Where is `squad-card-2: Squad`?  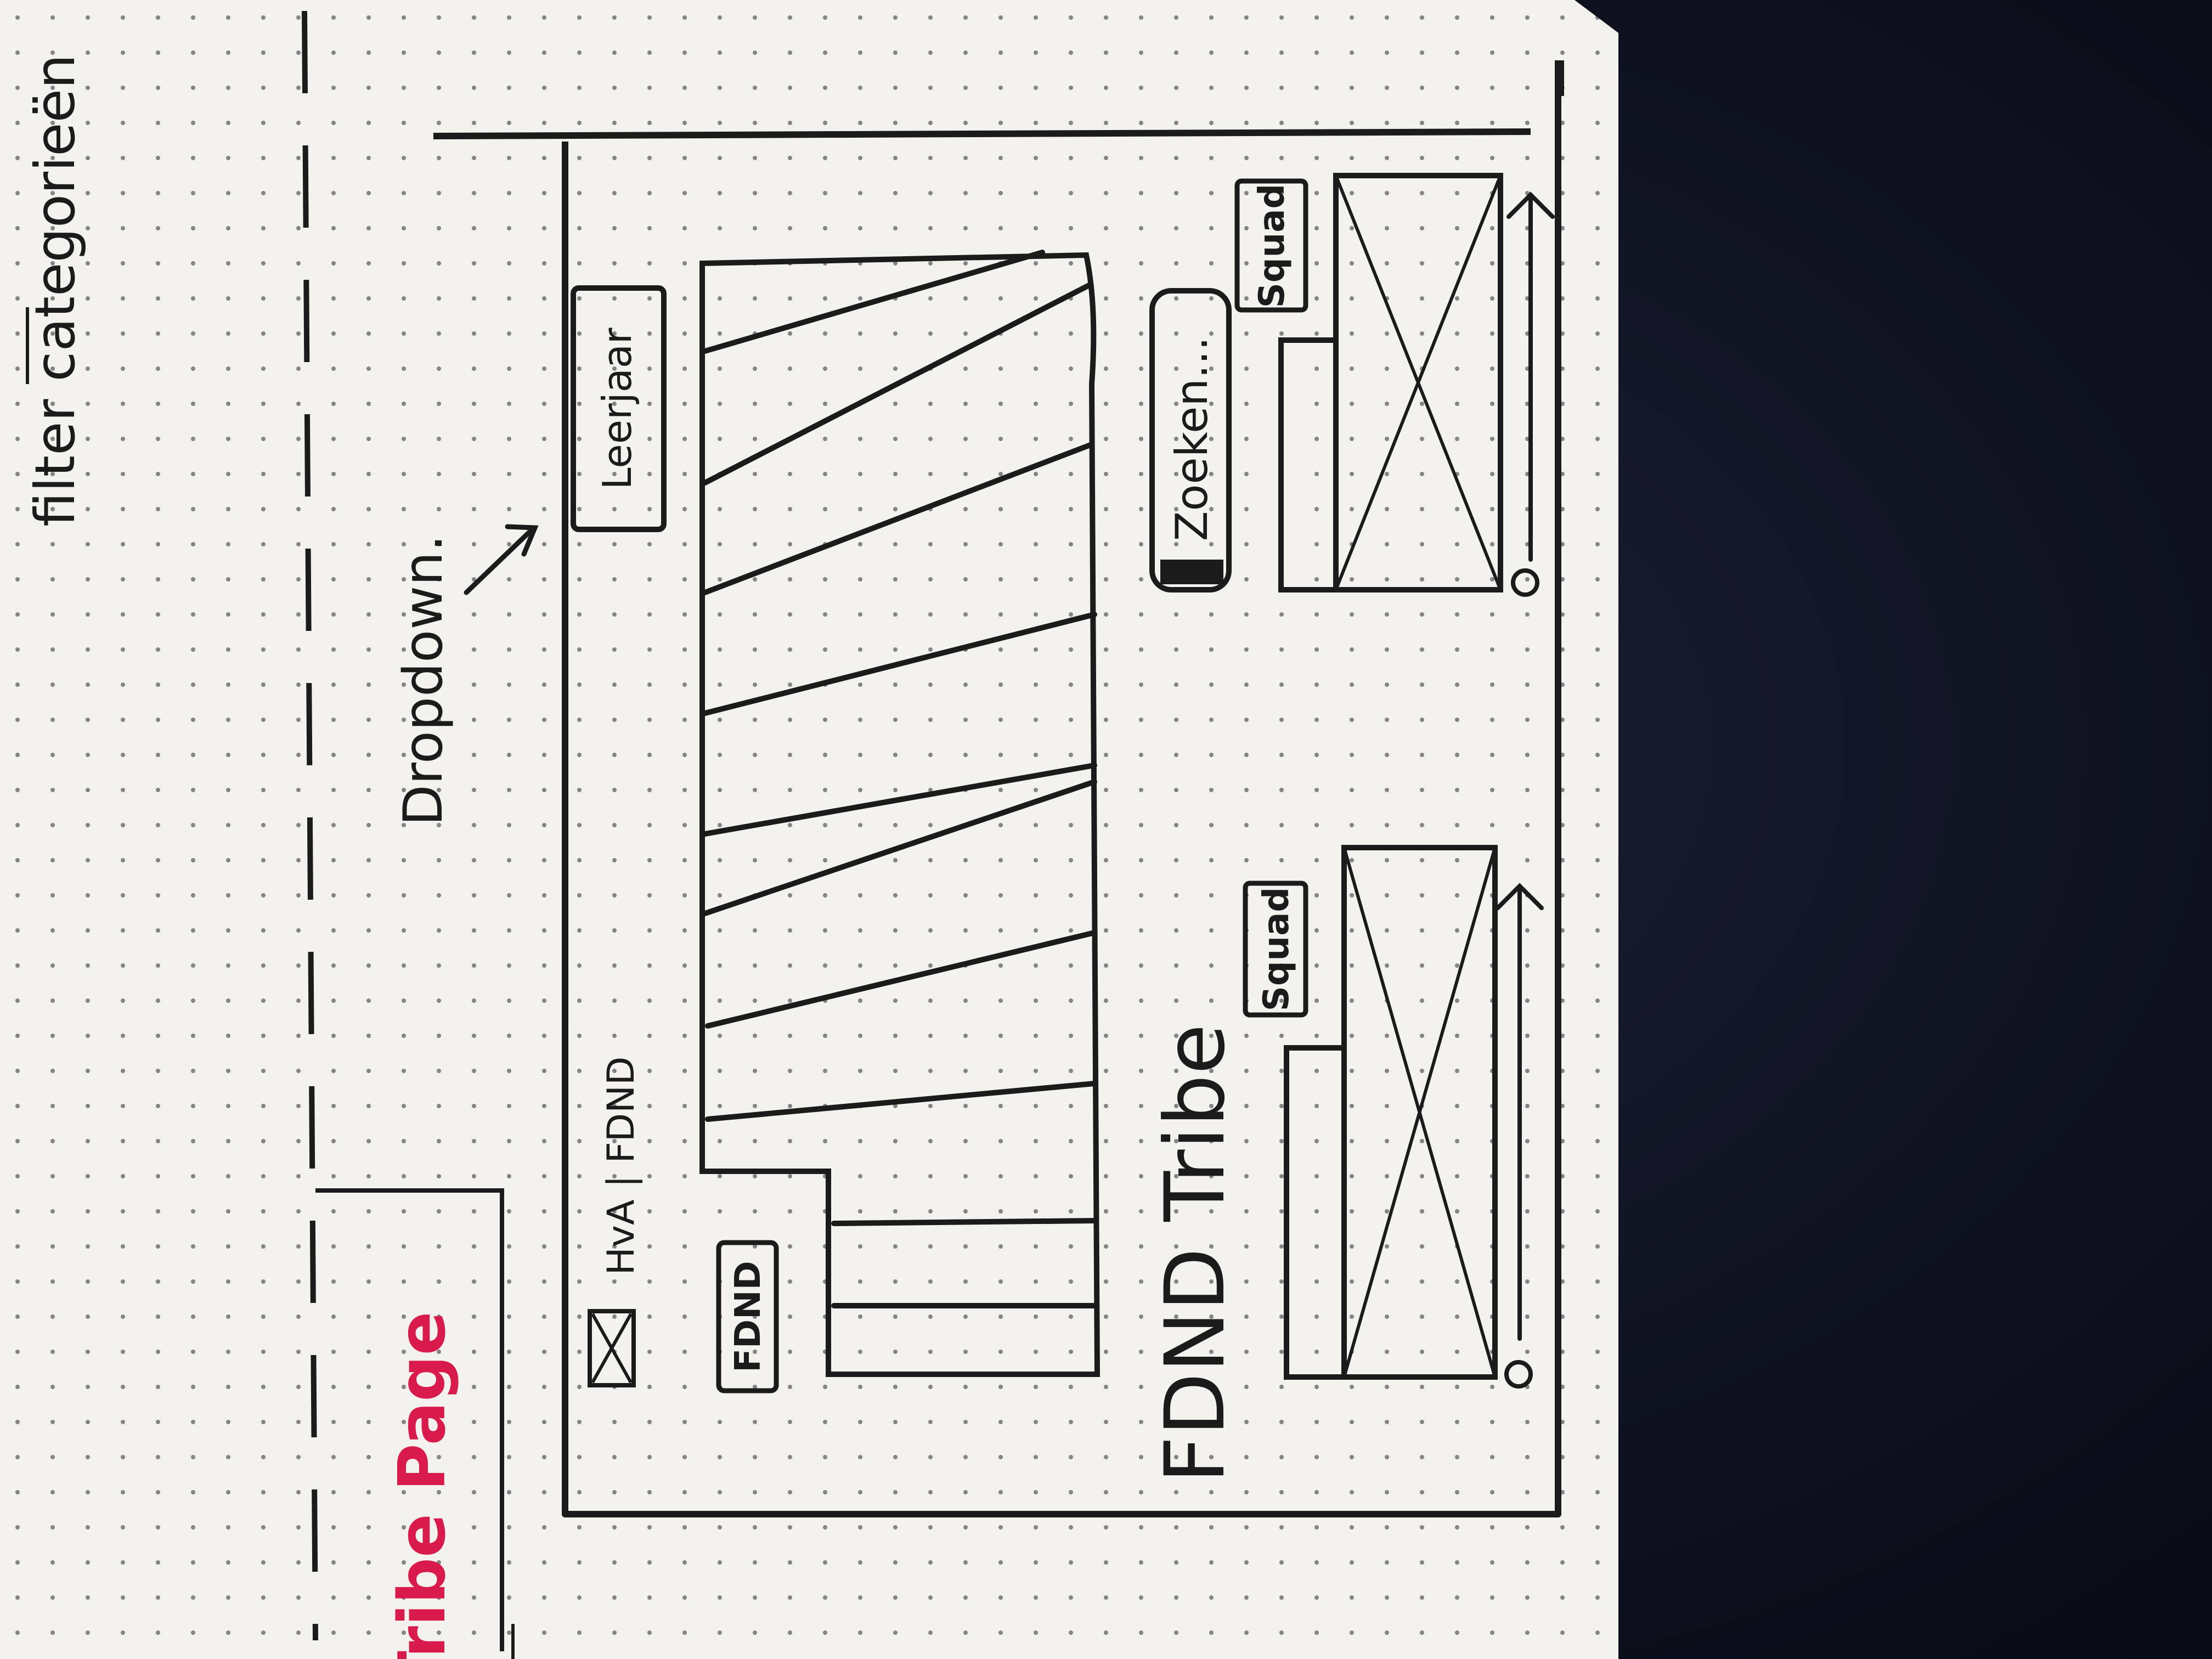 squad-card-2: Squad is located at coordinates (1393, 1117).